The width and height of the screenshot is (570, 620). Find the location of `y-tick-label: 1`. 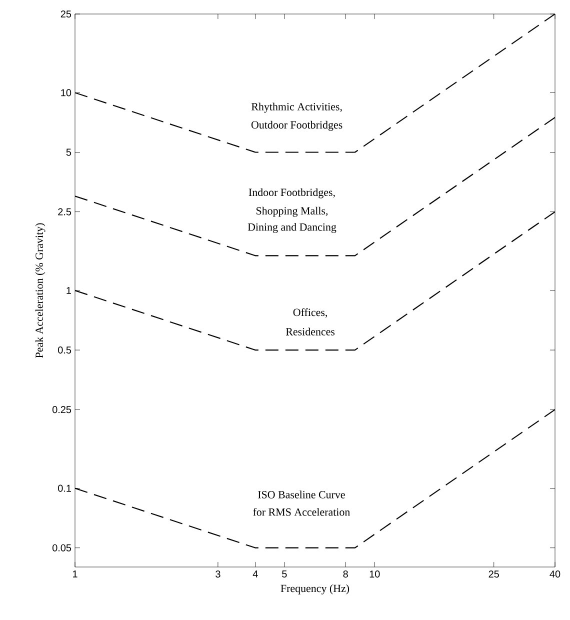

y-tick-label: 1 is located at coordinates (69, 290).